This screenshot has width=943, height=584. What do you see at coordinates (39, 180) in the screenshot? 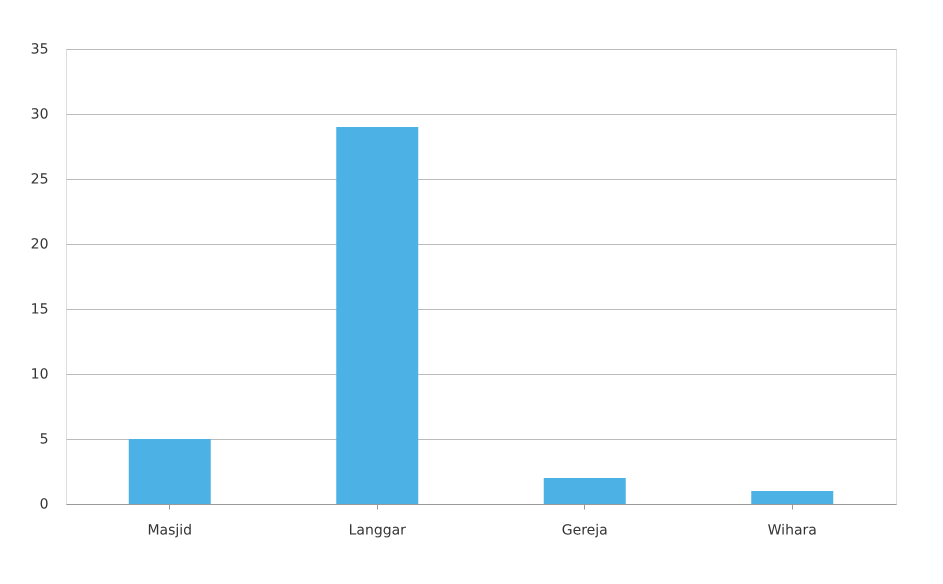
I see `y-tick-label: 25` at bounding box center [39, 180].